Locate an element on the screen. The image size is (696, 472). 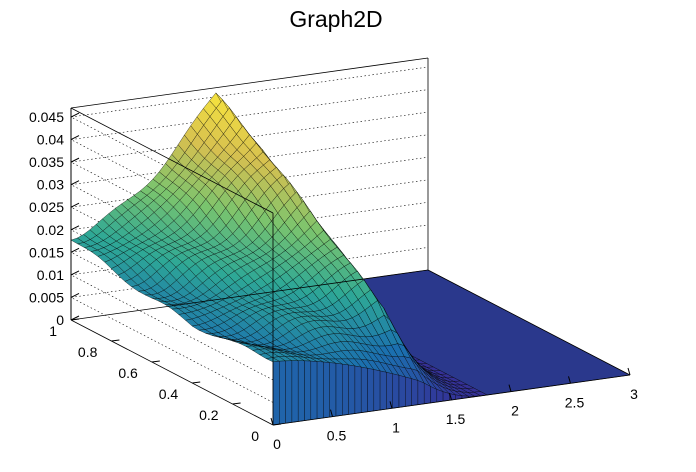
x-tick-label: 1.5 is located at coordinates (456, 419).